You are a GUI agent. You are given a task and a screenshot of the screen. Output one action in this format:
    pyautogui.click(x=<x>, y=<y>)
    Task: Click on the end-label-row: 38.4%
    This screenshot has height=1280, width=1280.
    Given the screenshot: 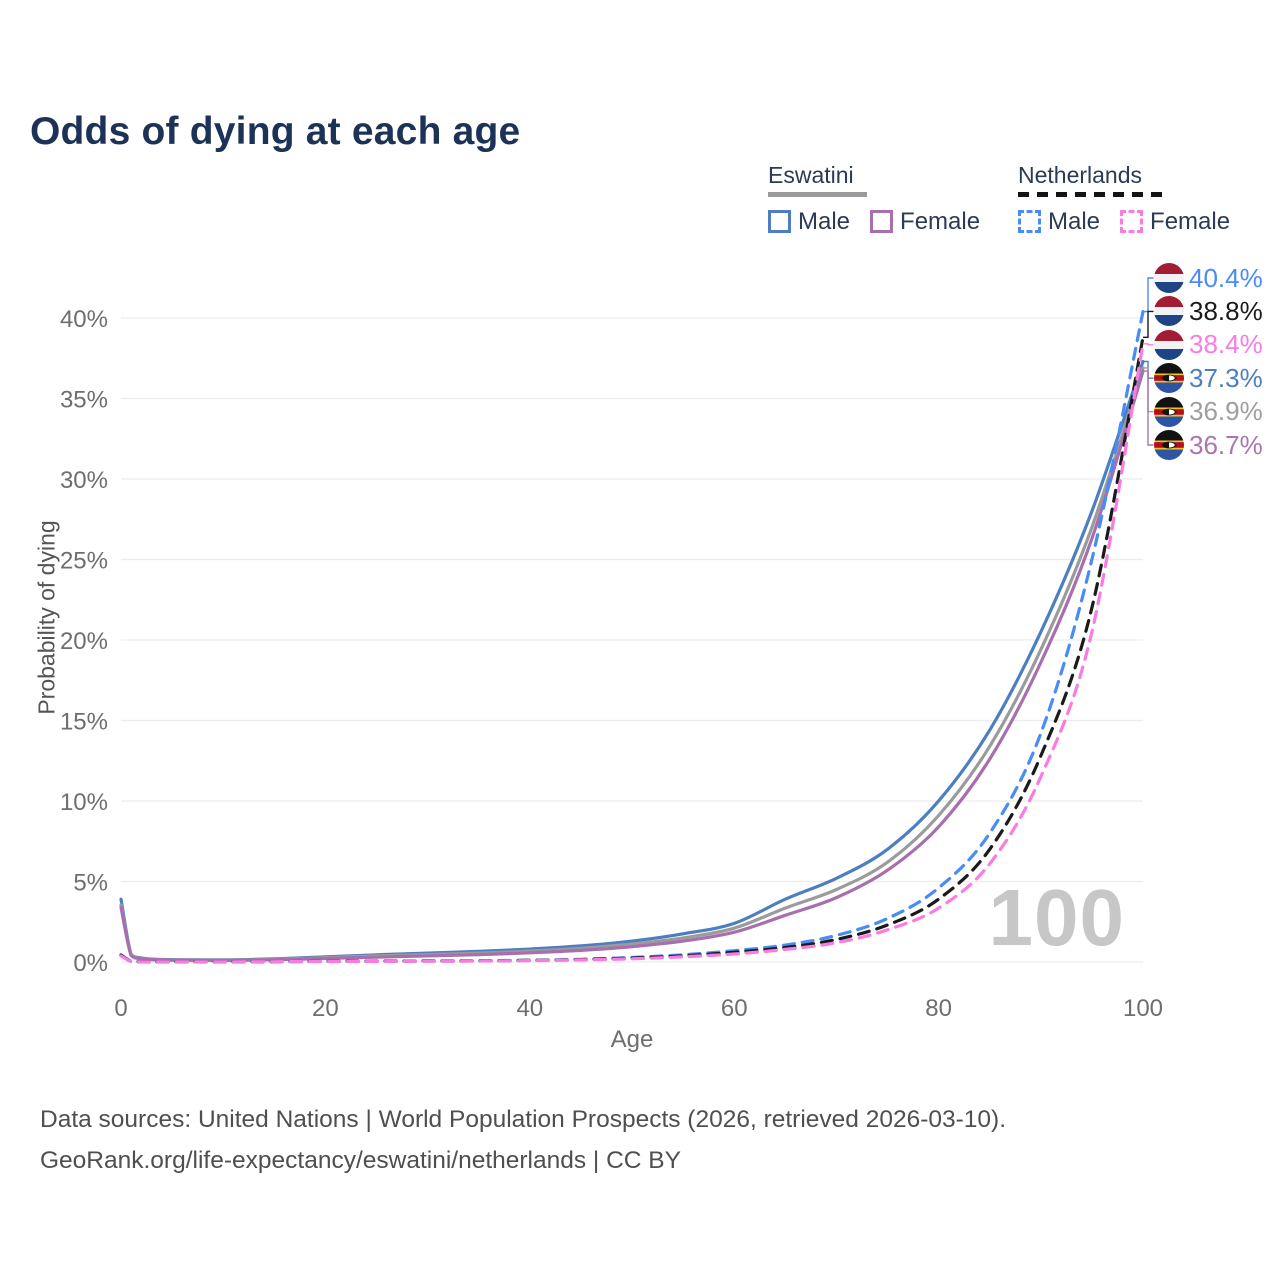 What is the action you would take?
    pyautogui.click(x=1208, y=344)
    